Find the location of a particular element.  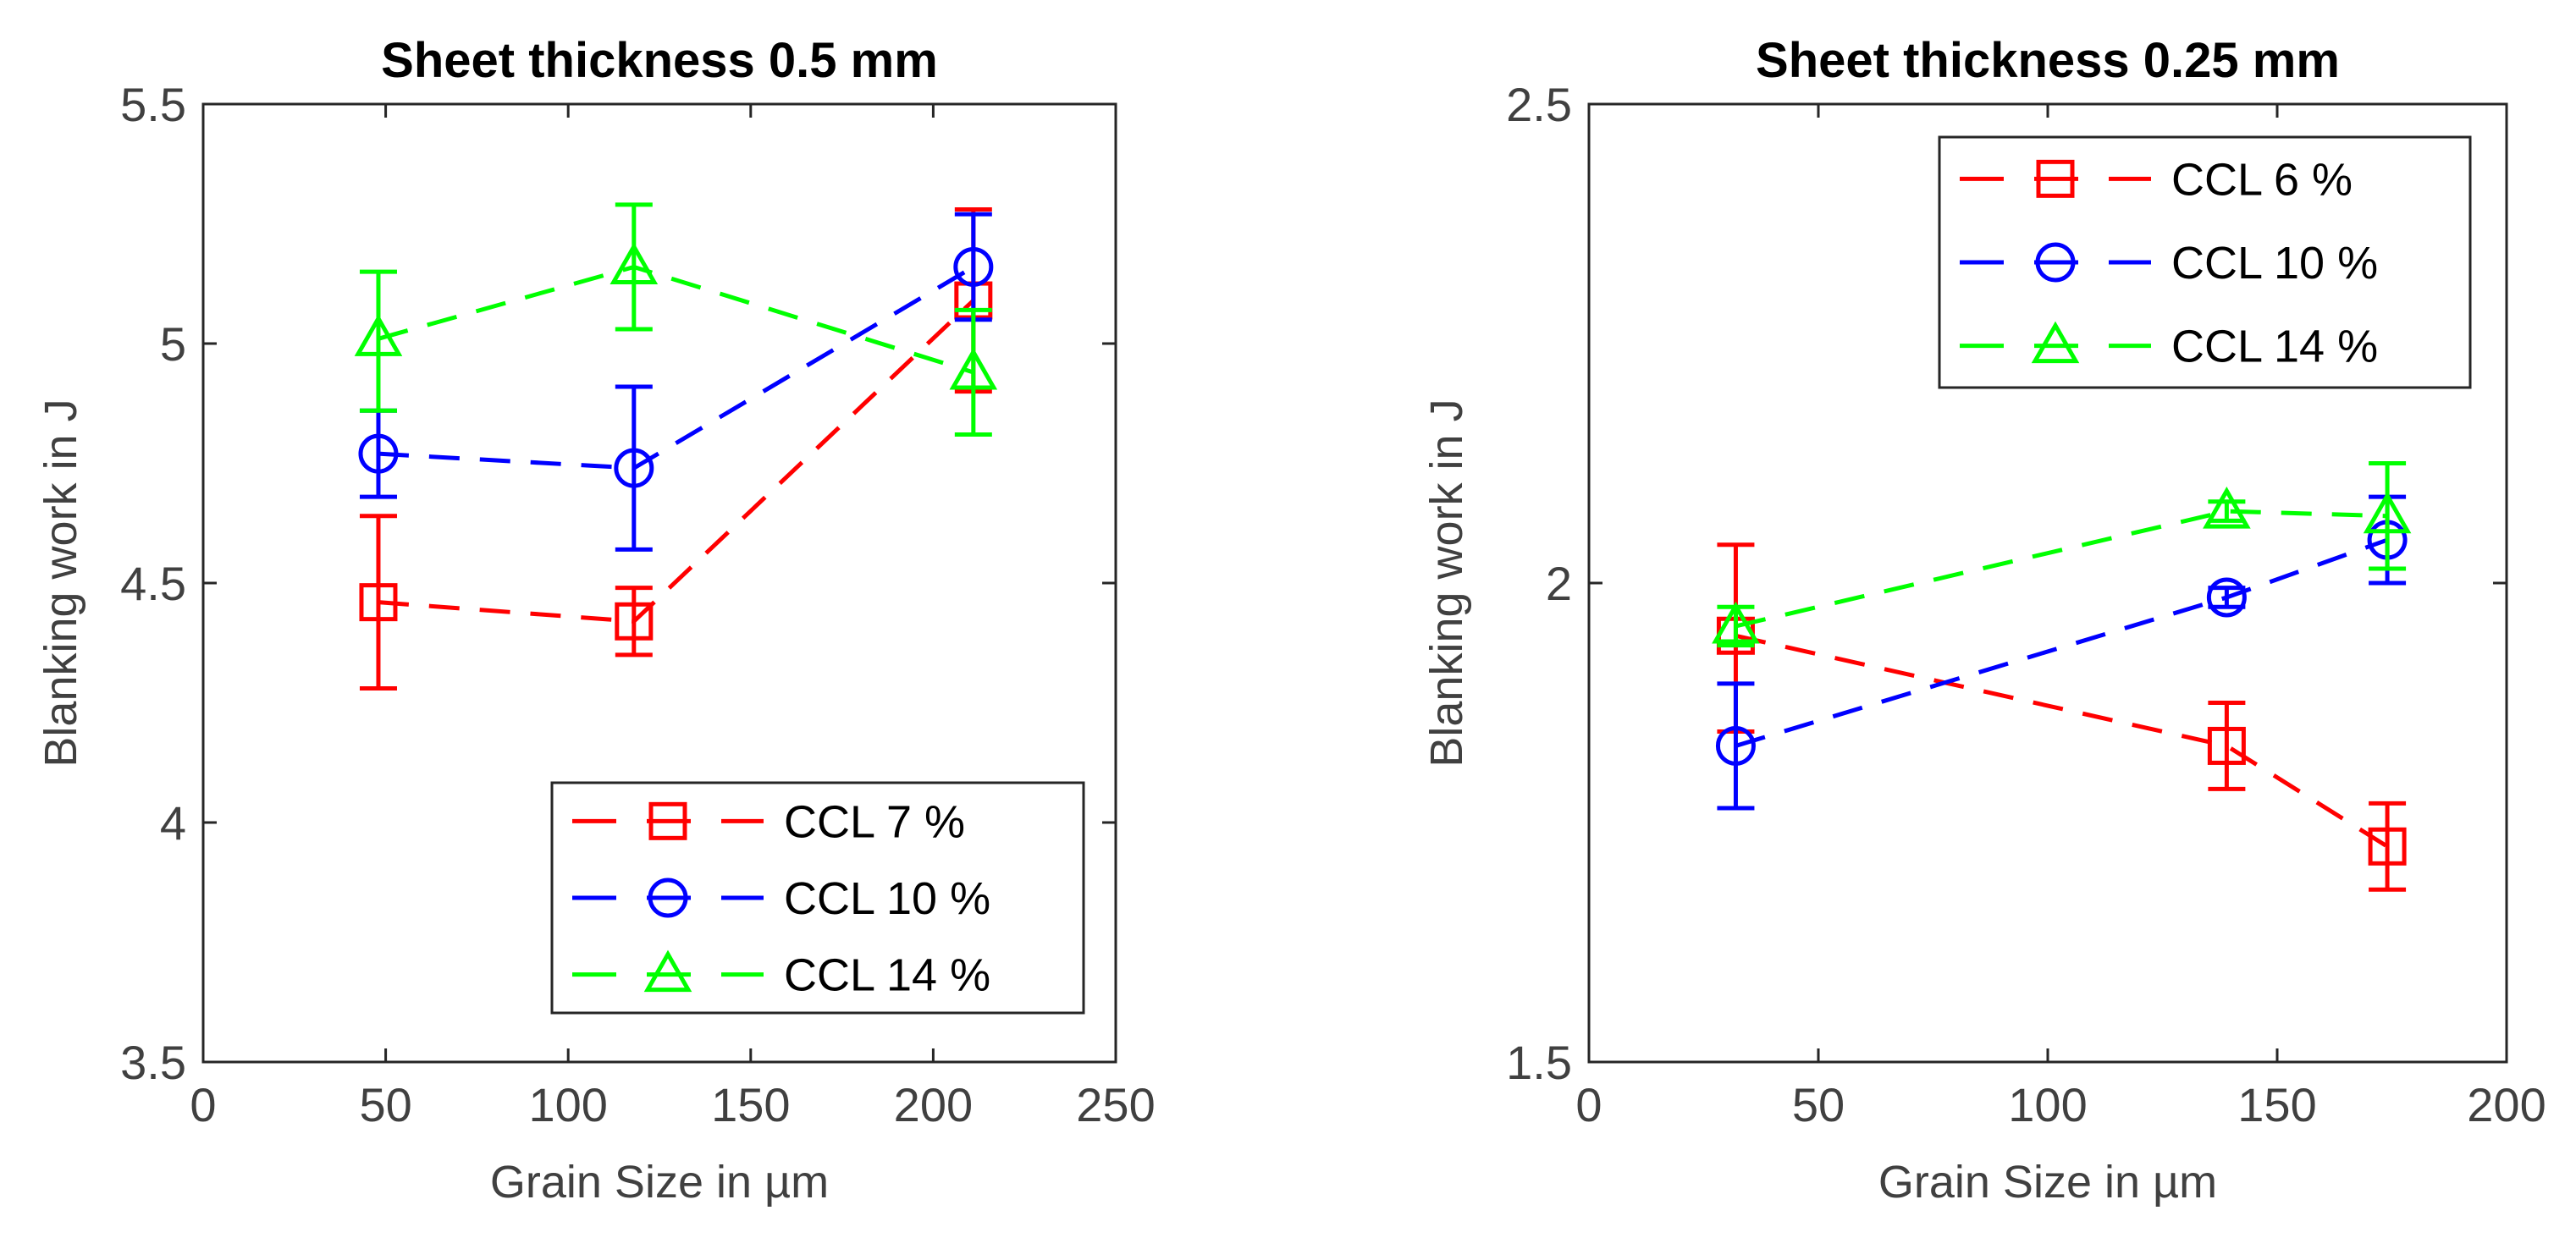

chart-title: Sheet thickness 0.5 mm is located at coordinates (660, 61).